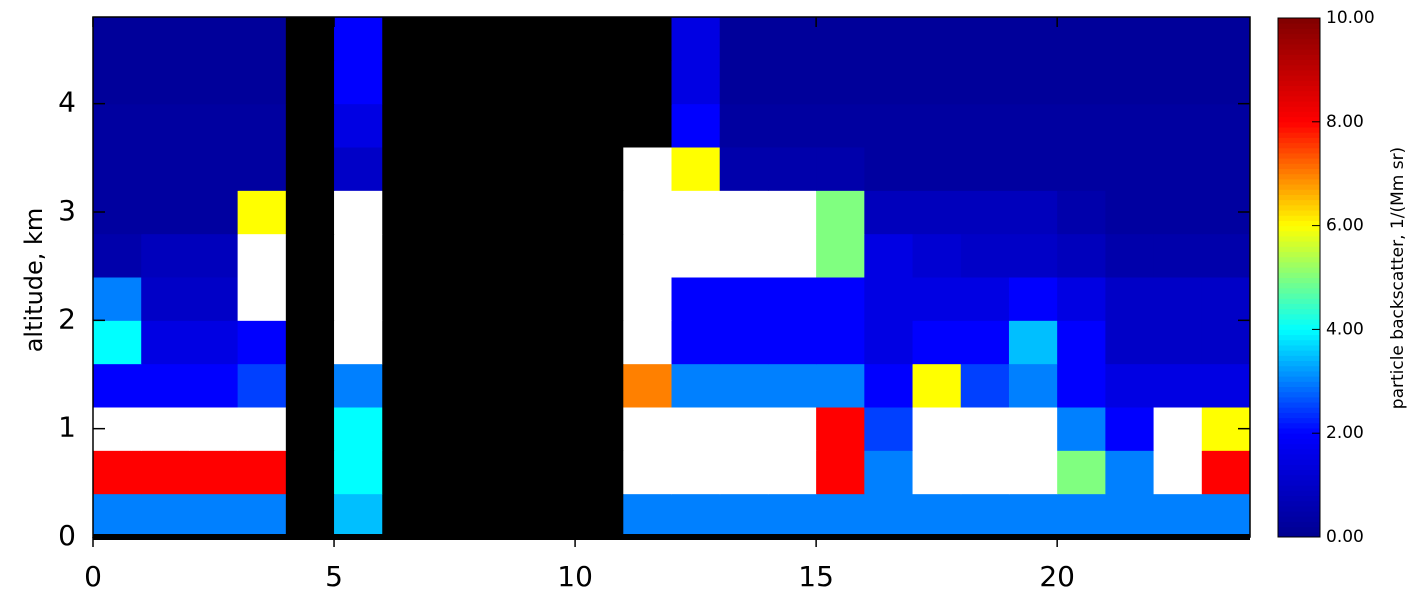 The width and height of the screenshot is (1412, 600). I want to click on x-tick-label: 20, so click(1057, 576).